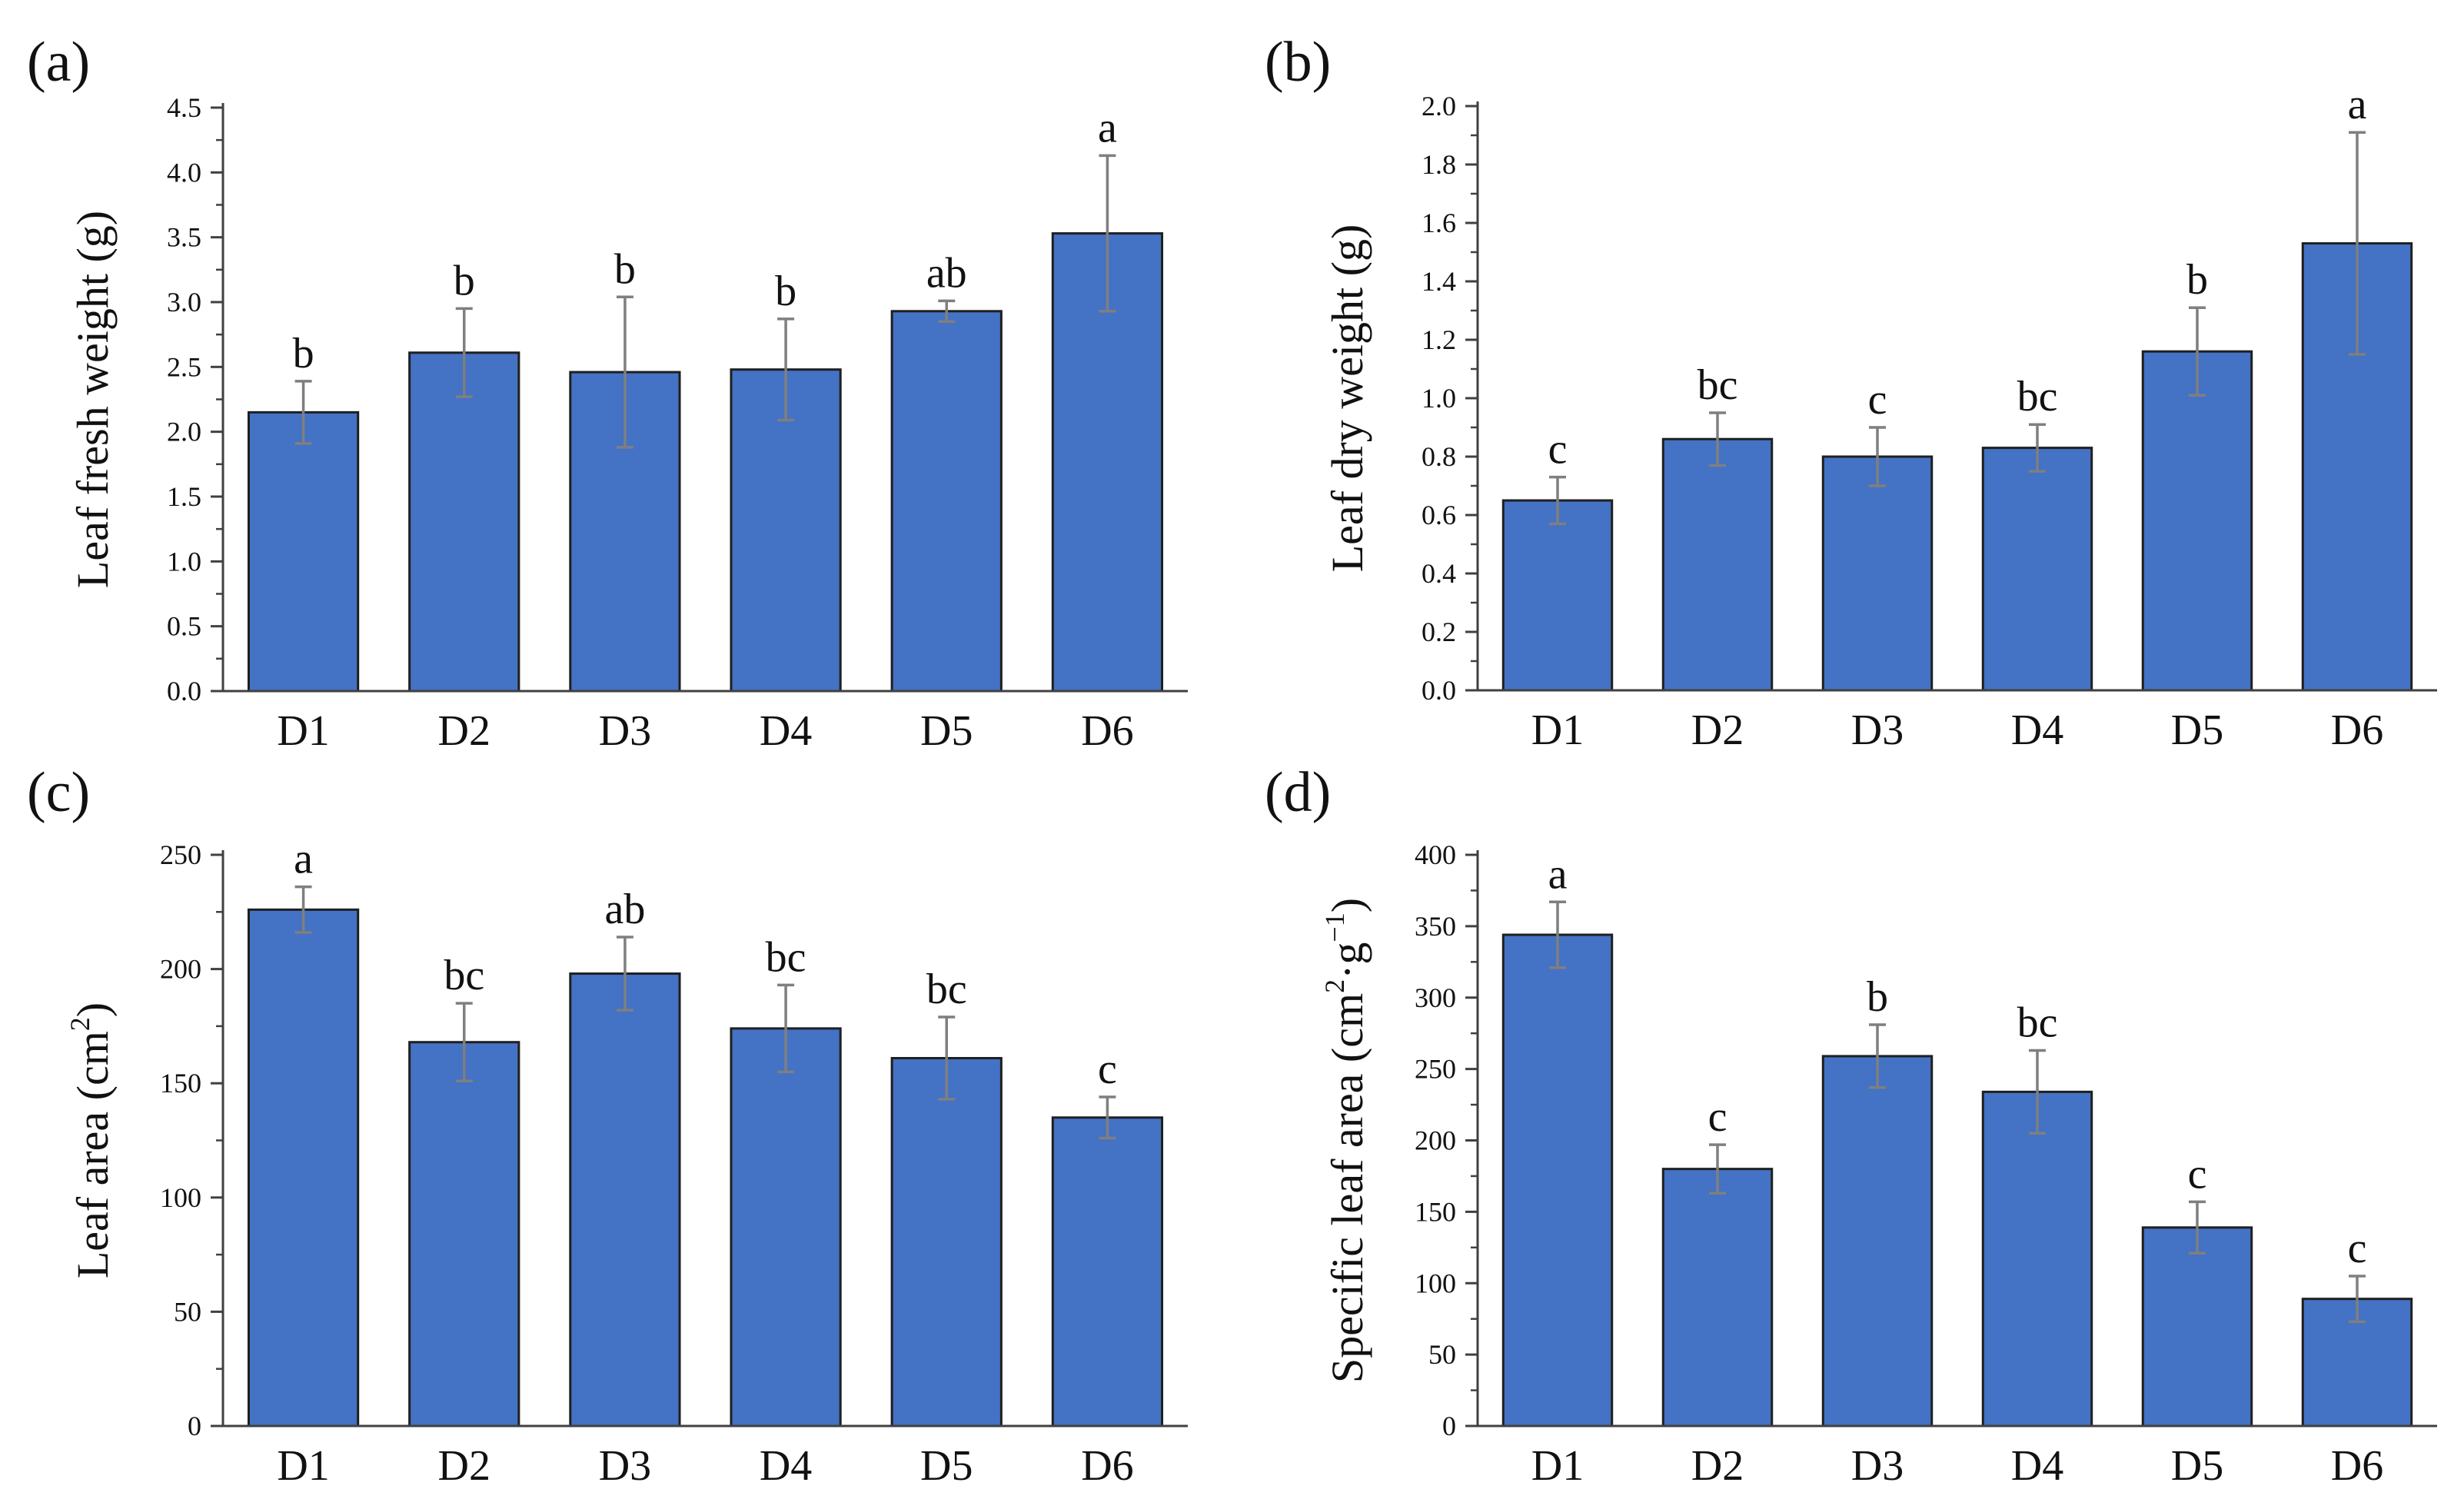 The height and width of the screenshot is (1499, 2464). Describe the element at coordinates (1439, 515) in the screenshot. I see `y-tick-label: 0.6` at that location.